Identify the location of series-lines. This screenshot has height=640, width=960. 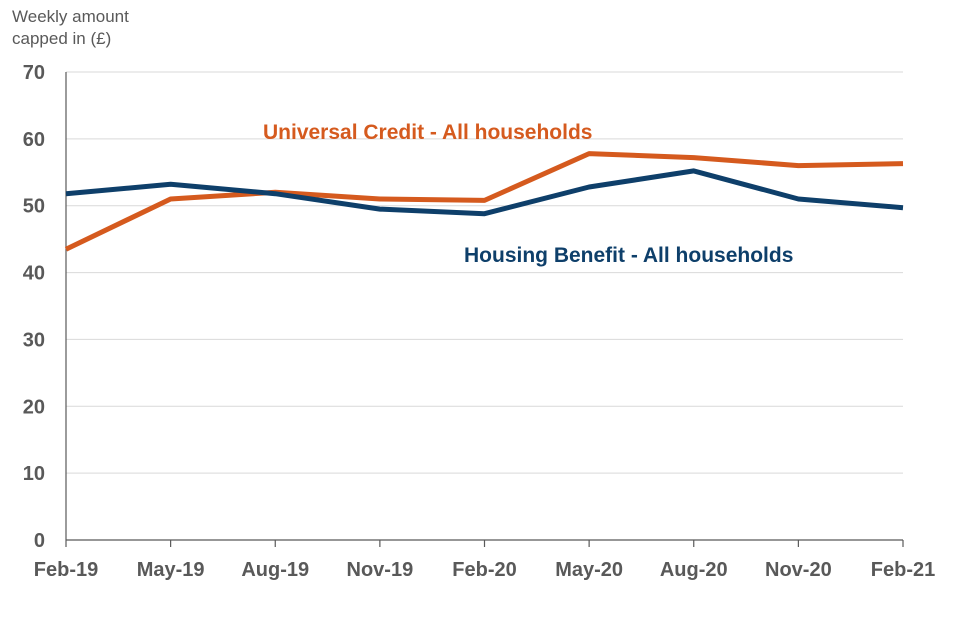
(484, 201).